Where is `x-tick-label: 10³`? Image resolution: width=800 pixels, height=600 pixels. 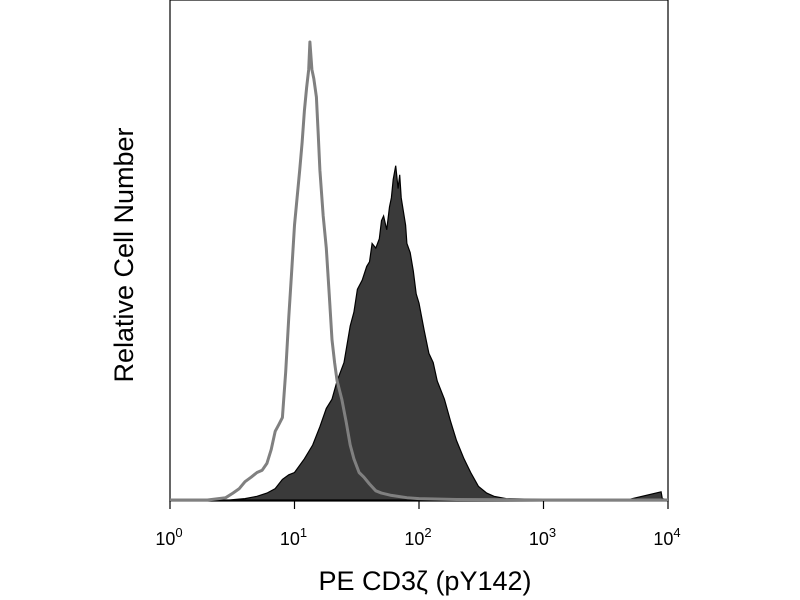 x-tick-label: 10³ is located at coordinates (542, 537).